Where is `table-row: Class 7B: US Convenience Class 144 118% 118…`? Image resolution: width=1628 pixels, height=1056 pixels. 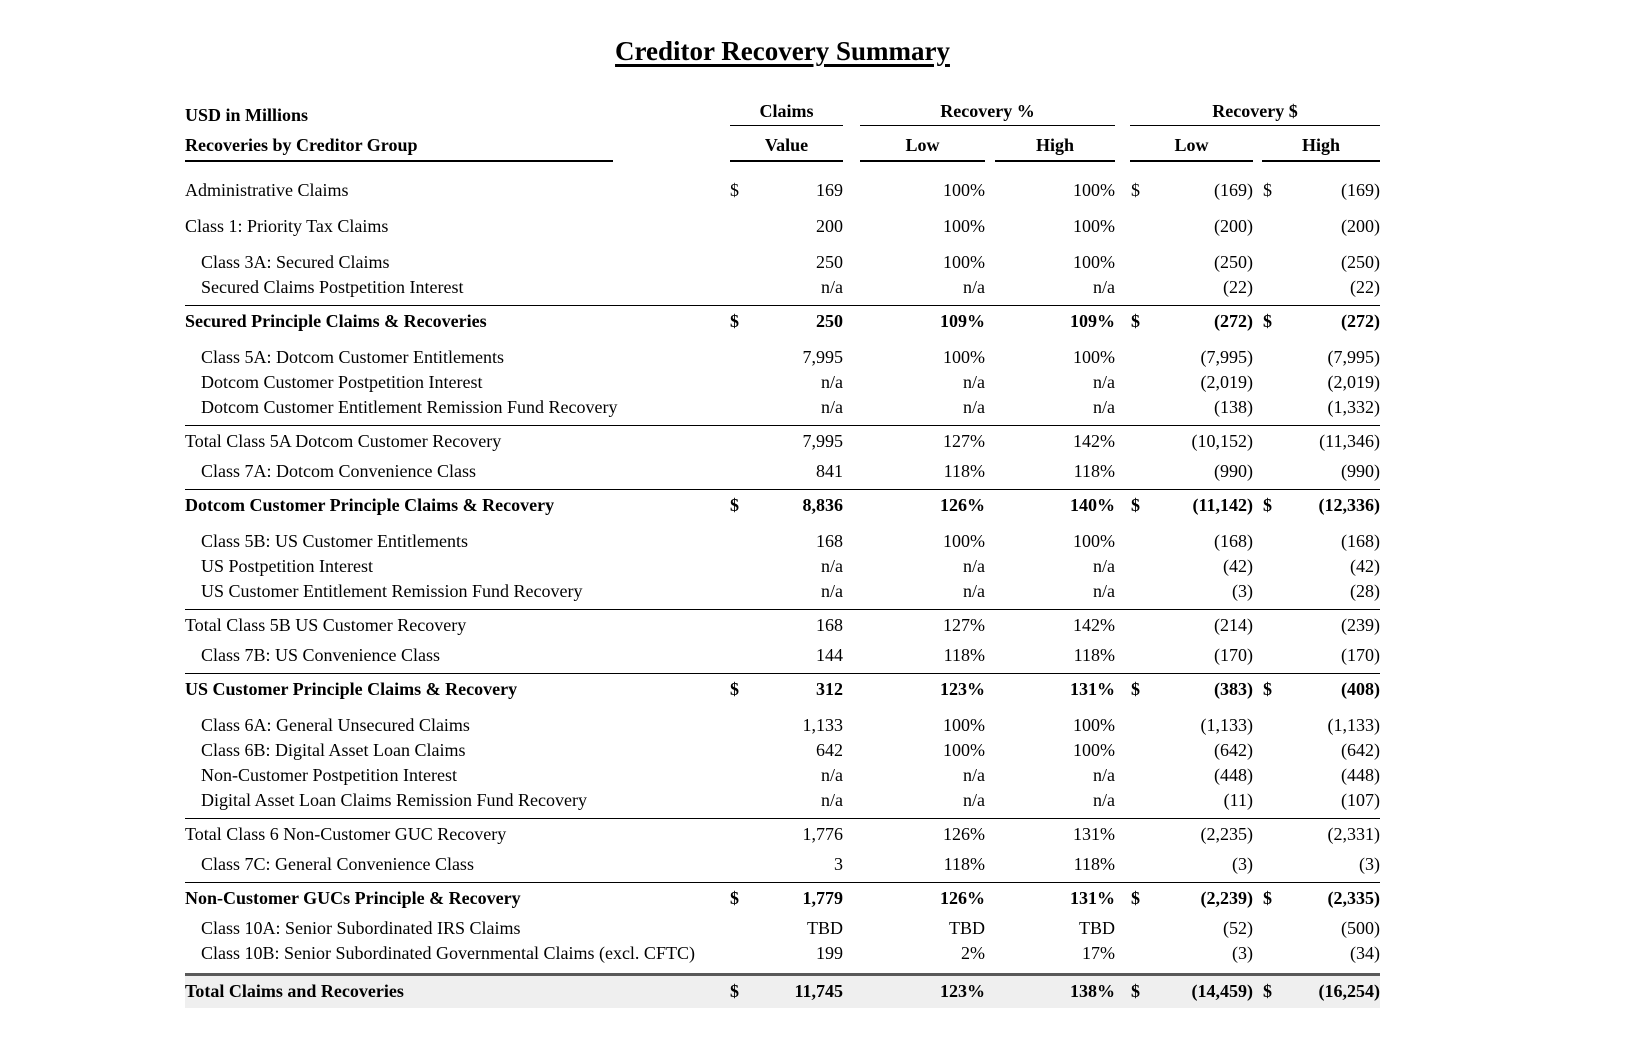
table-row: Class 7B: US Convenience Class 144 118% 118… is located at coordinates (782, 655).